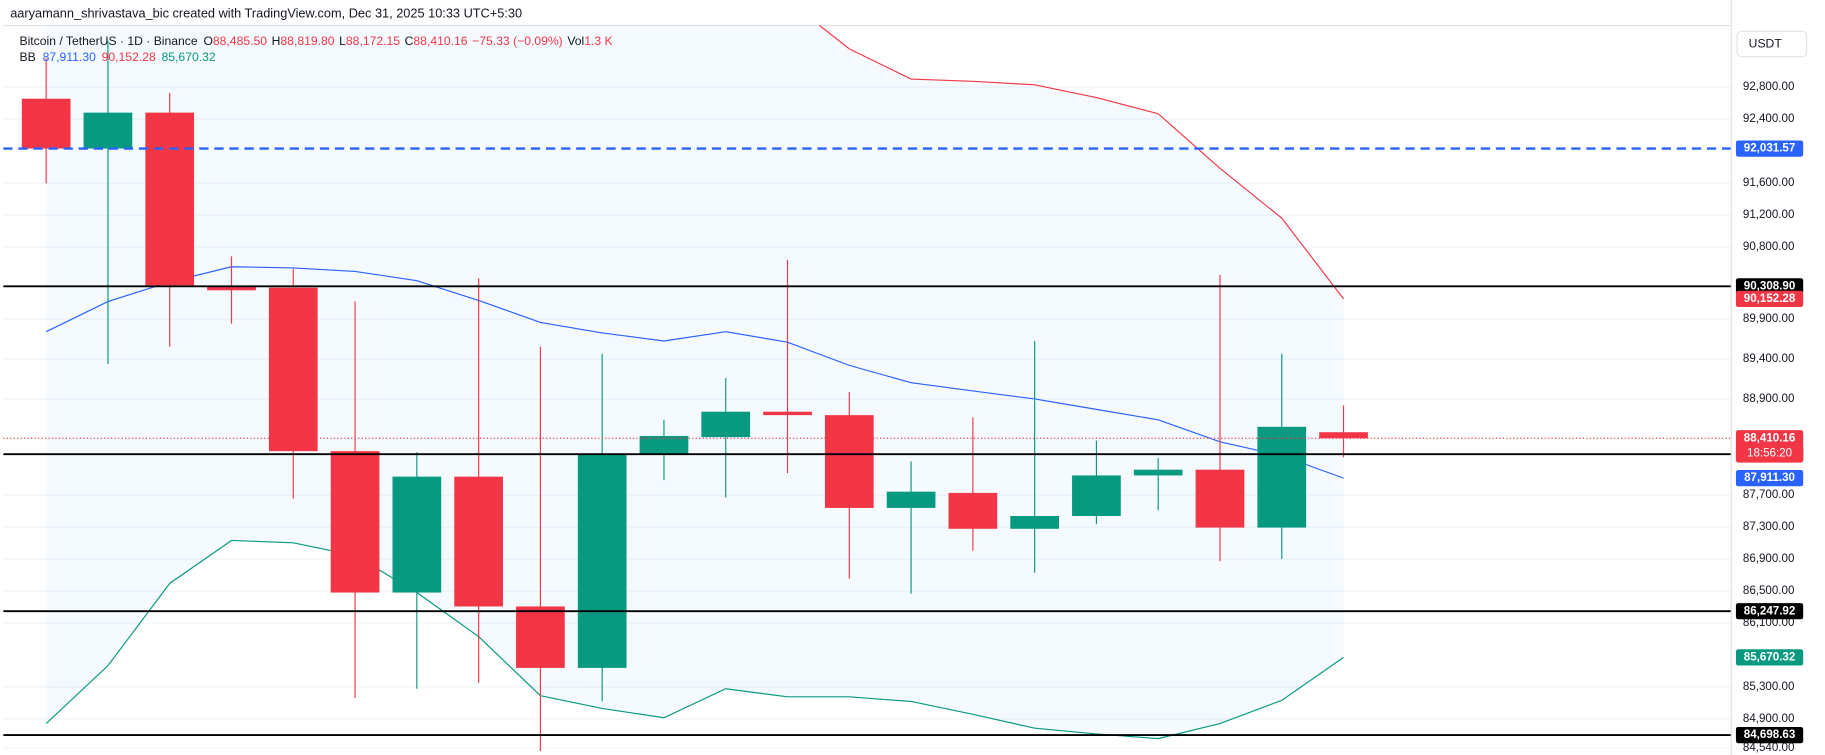 The image size is (1825, 755). What do you see at coordinates (1769, 527) in the screenshot?
I see `y-tick-label: 87,300.00` at bounding box center [1769, 527].